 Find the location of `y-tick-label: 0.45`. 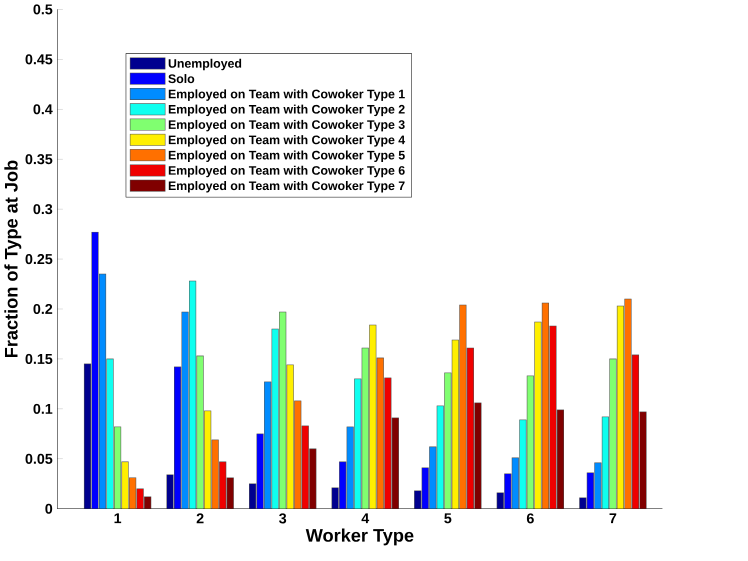

y-tick-label: 0.45 is located at coordinates (39, 59).